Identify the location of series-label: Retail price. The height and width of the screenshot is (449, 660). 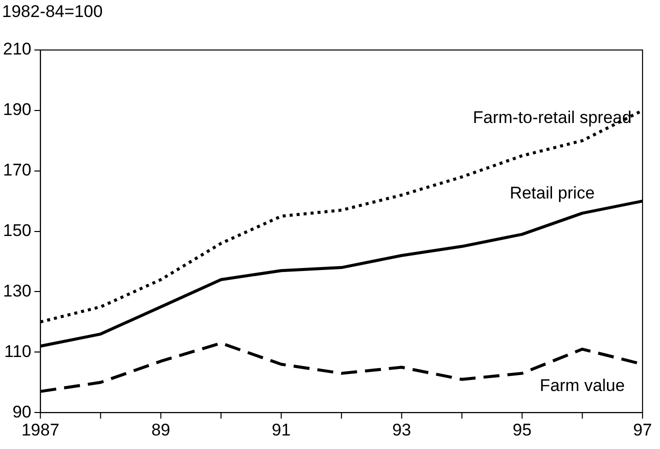
(552, 192).